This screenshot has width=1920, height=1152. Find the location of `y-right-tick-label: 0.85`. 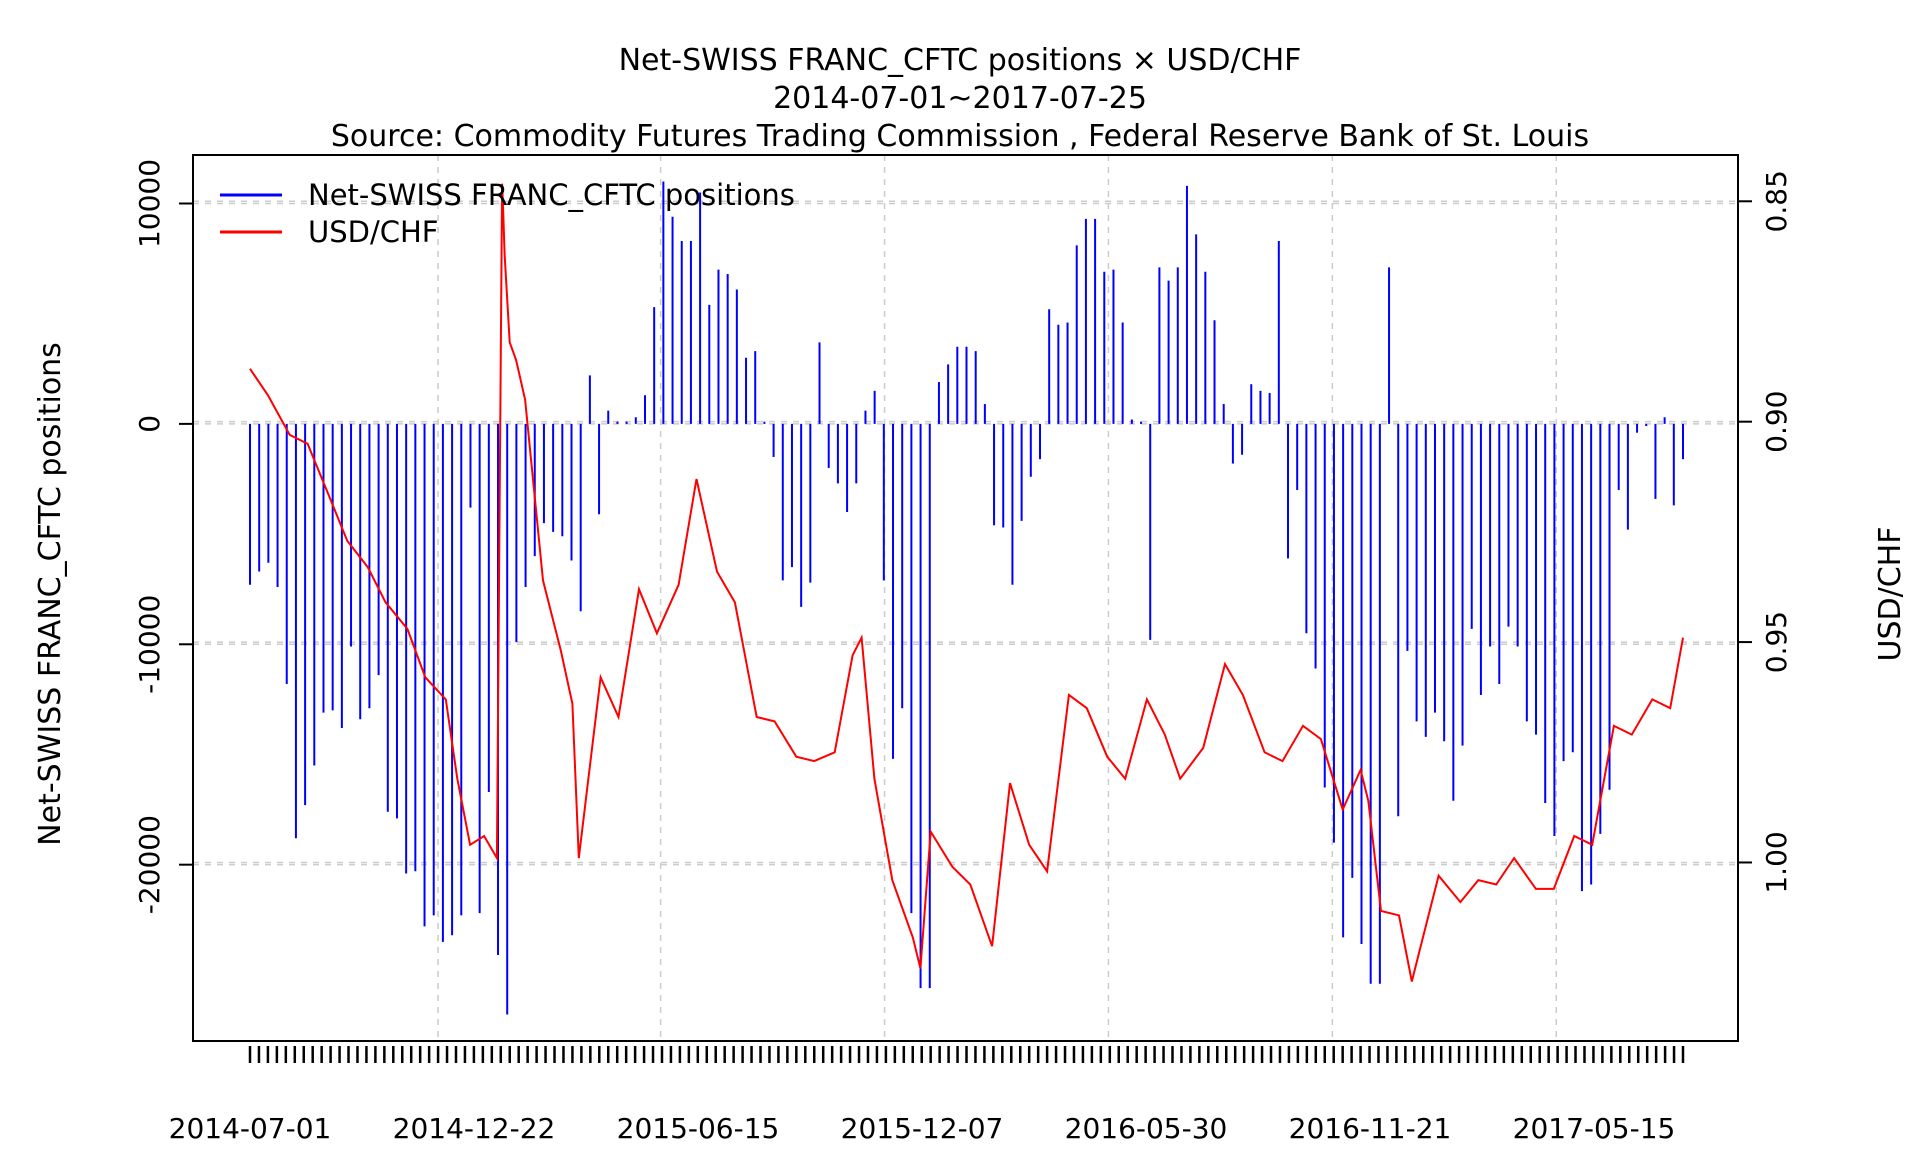

y-right-tick-label: 0.85 is located at coordinates (1776, 201).